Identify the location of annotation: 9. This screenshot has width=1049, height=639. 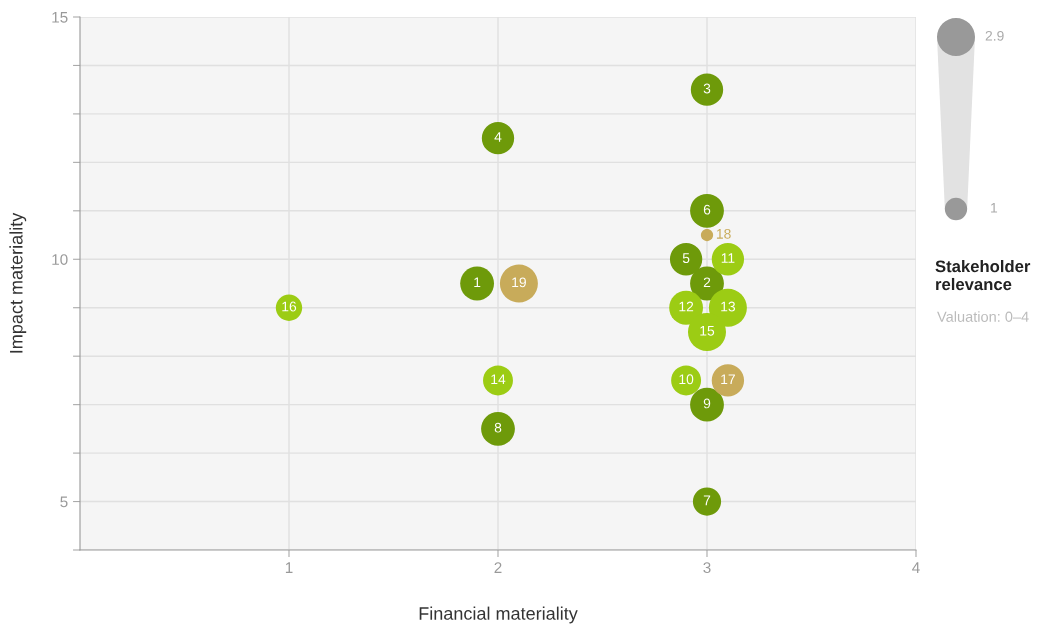
(707, 403).